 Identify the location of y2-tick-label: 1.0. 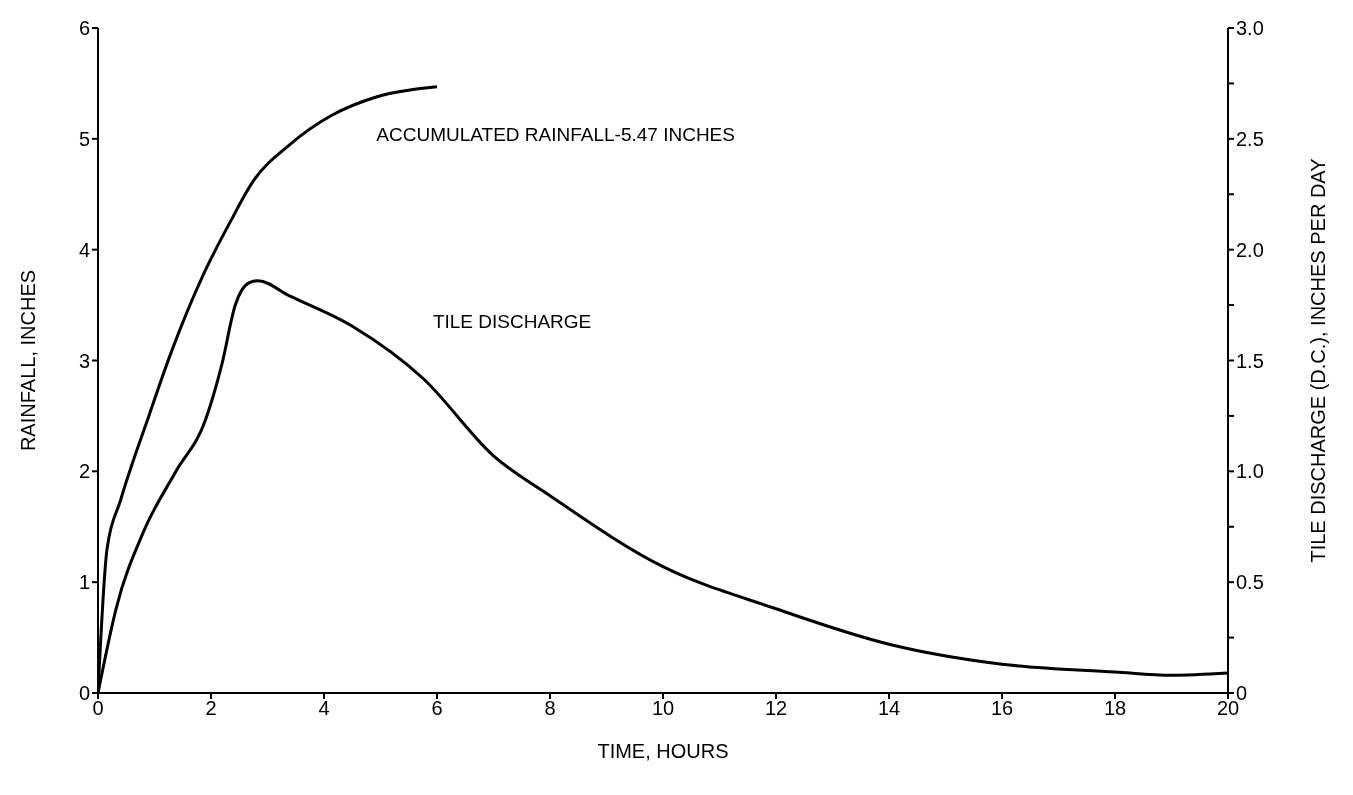
(1250, 471).